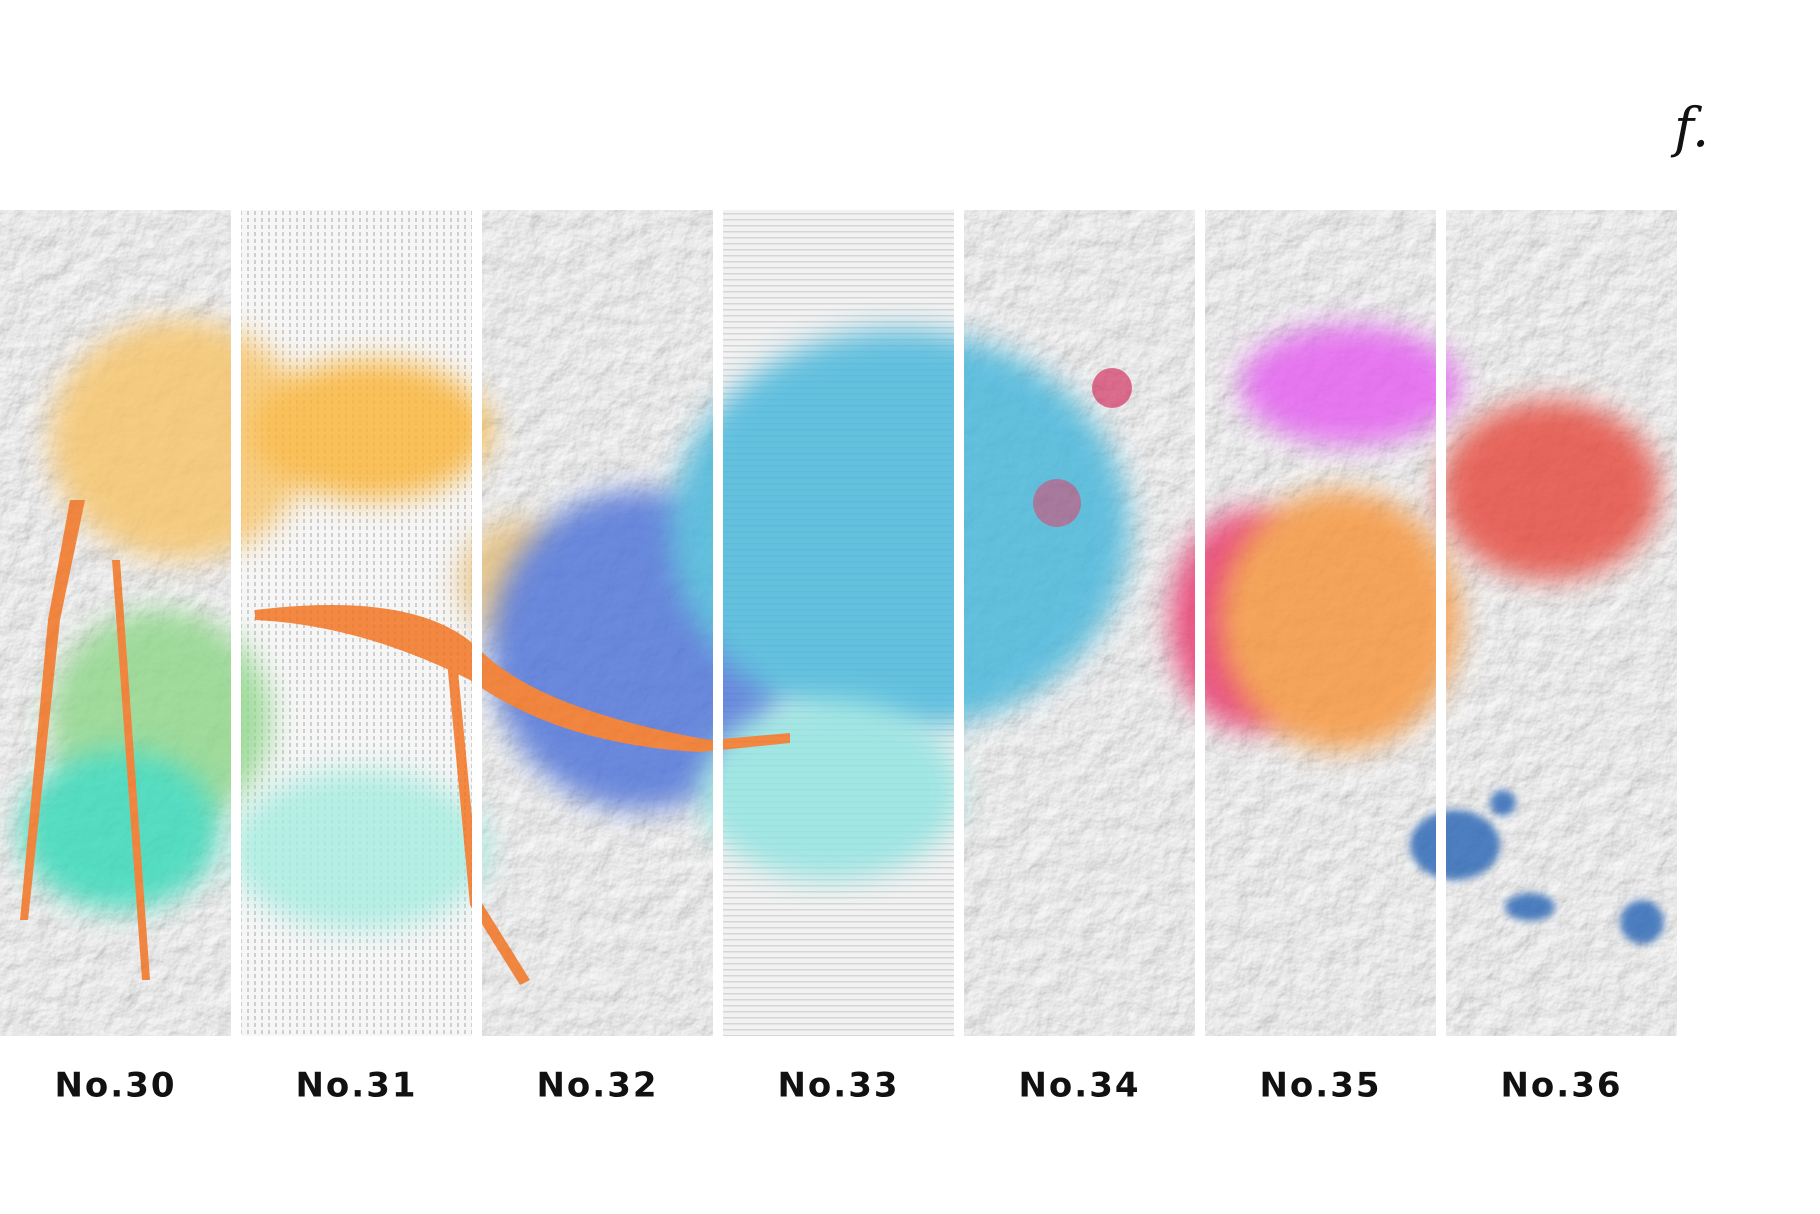 This screenshot has width=1820, height=1214. What do you see at coordinates (1079, 1086) in the screenshot?
I see `panel-label: No.34` at bounding box center [1079, 1086].